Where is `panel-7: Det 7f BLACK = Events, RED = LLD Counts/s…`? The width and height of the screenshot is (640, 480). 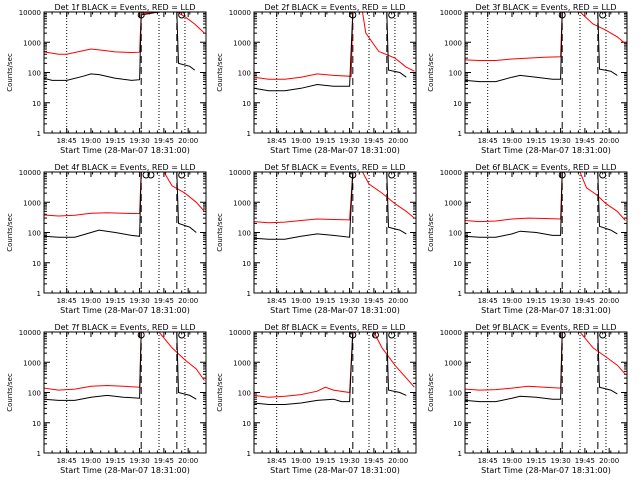 panel-7: Det 7f BLACK = Events, RED = LLD Counts/s… is located at coordinates (106, 399).